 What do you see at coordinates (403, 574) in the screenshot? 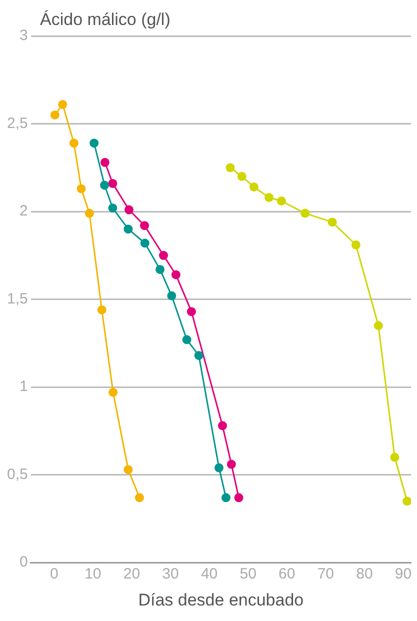
I see `x-tick-label: 90` at bounding box center [403, 574].